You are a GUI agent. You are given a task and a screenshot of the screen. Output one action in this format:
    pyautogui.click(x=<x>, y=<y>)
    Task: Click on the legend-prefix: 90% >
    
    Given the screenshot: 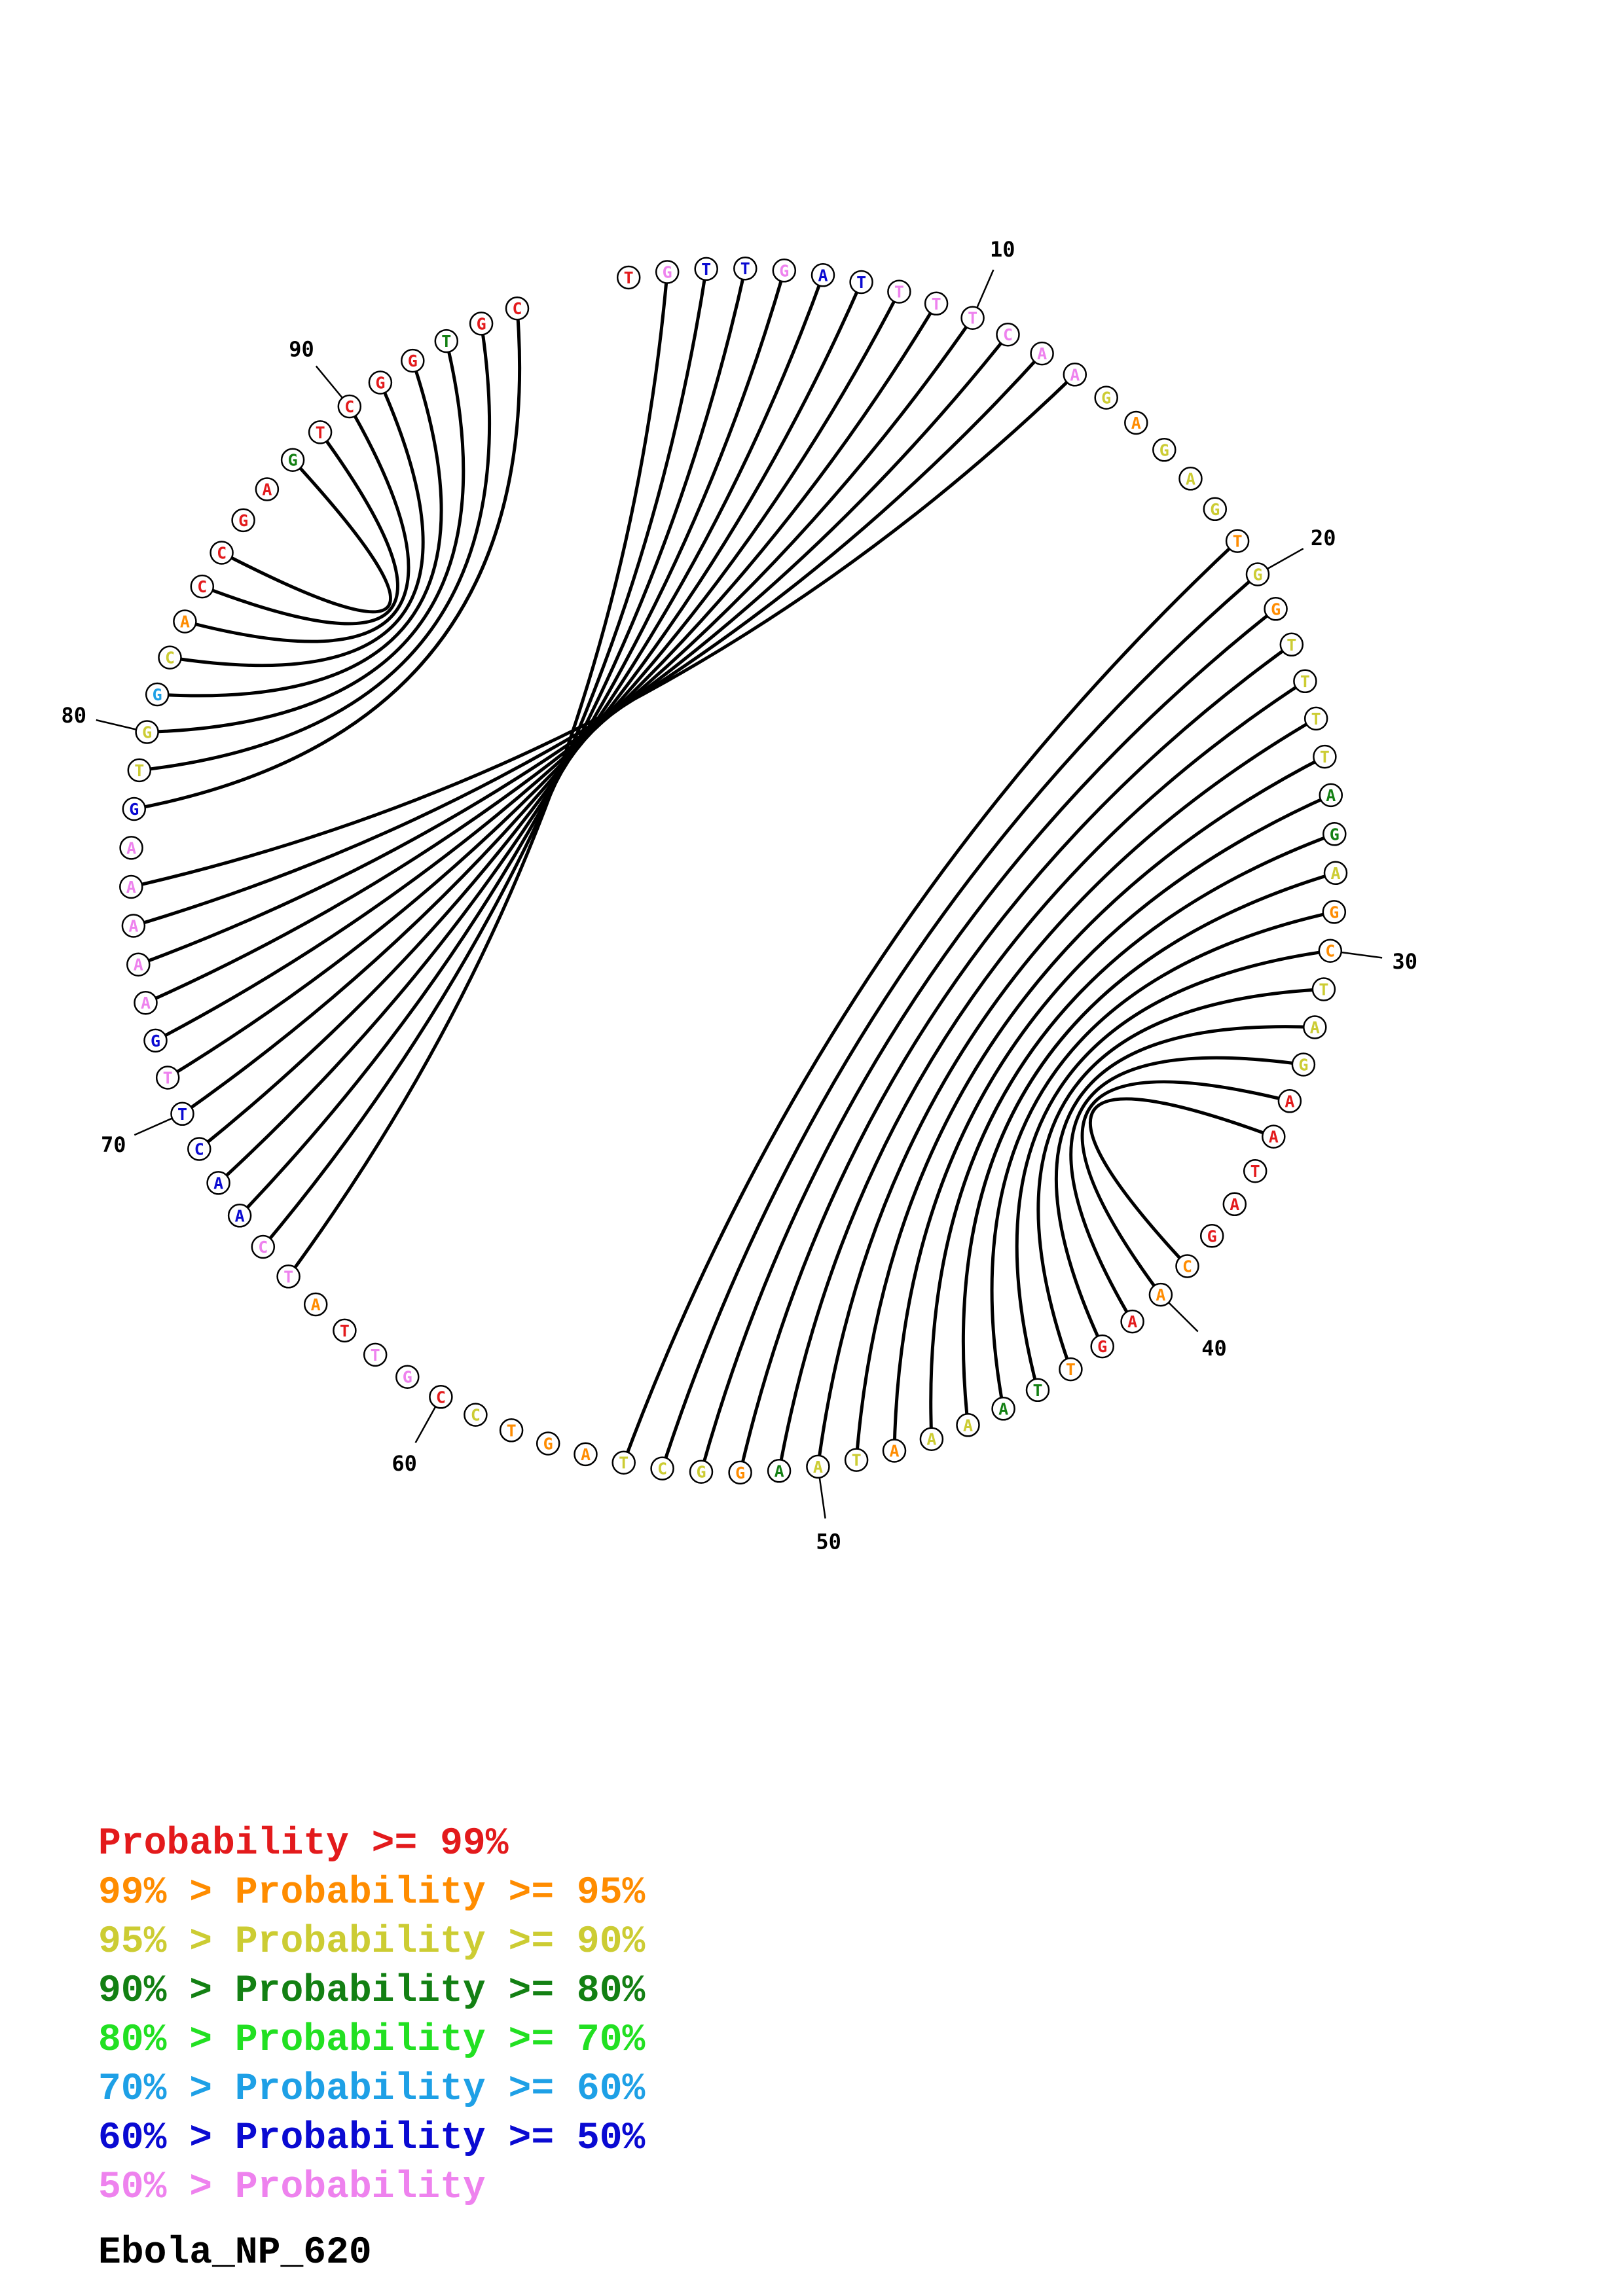 What is the action you would take?
    pyautogui.click(x=166, y=1991)
    